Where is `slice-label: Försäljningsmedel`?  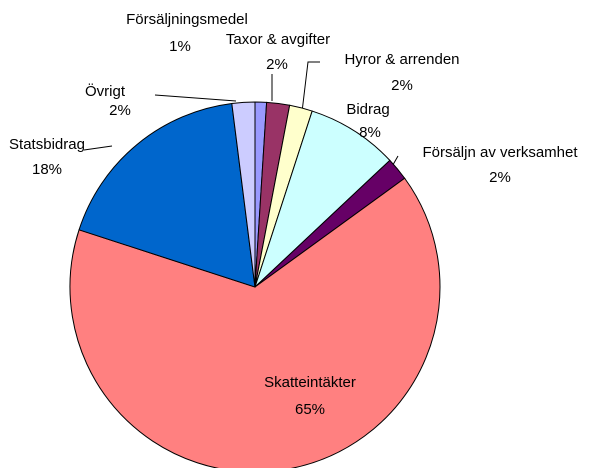 slice-label: Försäljningsmedel is located at coordinates (187, 19).